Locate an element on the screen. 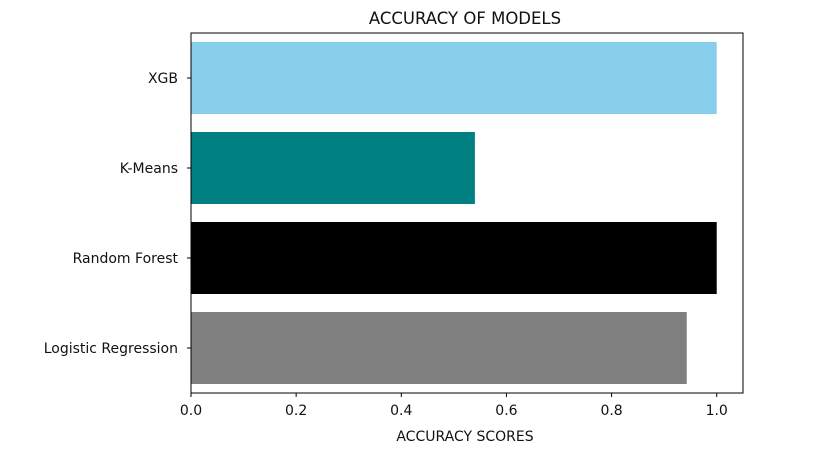 Image resolution: width=819 pixels, height=452 pixels. x-tick-label-2: 0.4 is located at coordinates (401, 411).